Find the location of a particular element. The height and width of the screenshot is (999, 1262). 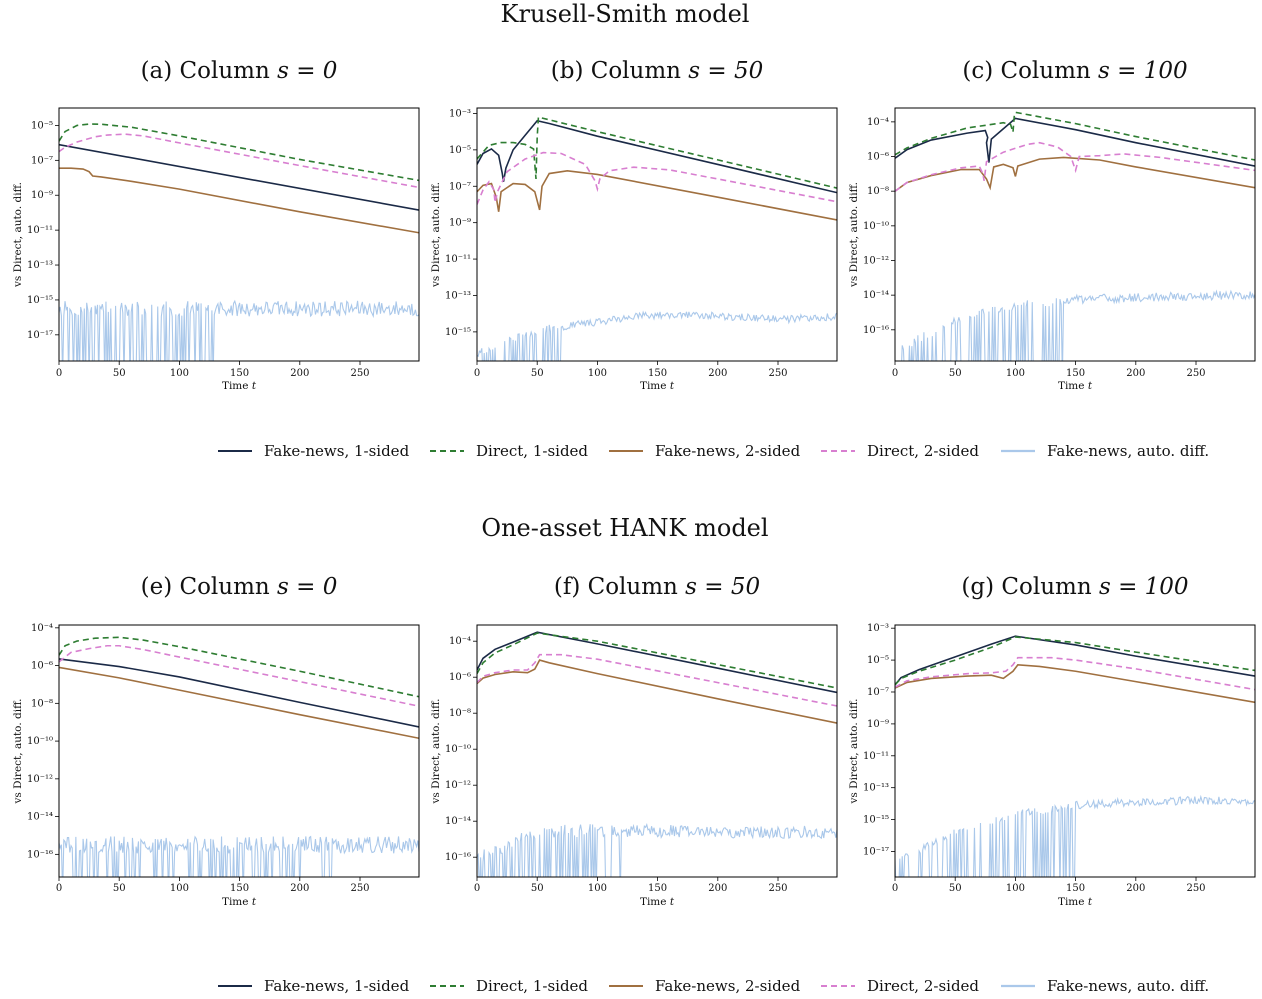

legend-label: Fake-news, 2-sided is located at coordinates (728, 986).